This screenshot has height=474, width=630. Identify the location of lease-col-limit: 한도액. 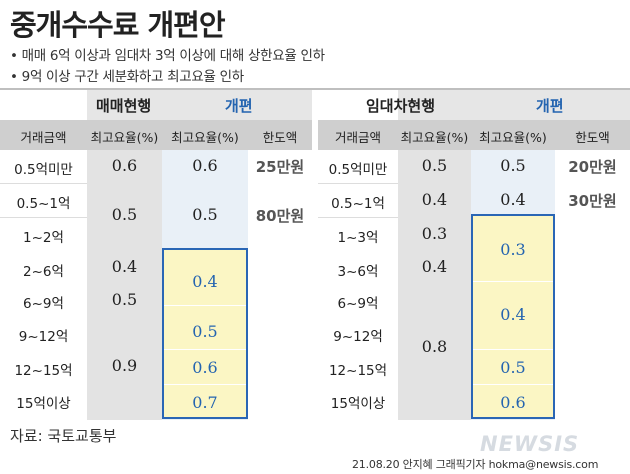
(592, 137).